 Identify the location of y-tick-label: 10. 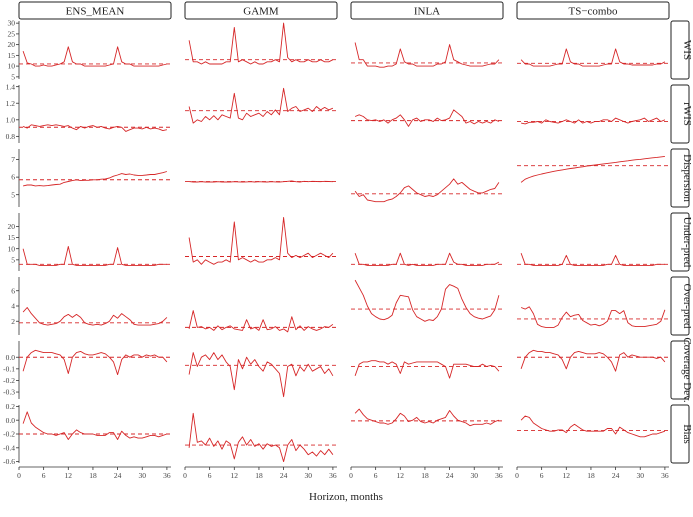
(12, 66).